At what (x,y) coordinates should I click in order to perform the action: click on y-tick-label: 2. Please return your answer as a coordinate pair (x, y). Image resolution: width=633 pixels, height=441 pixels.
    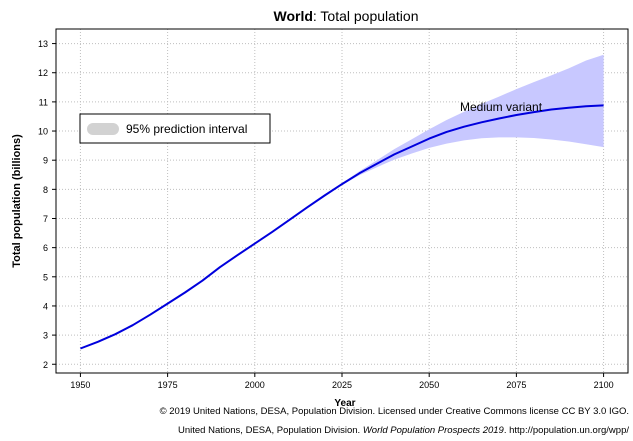
    Looking at the image, I should click on (45, 365).